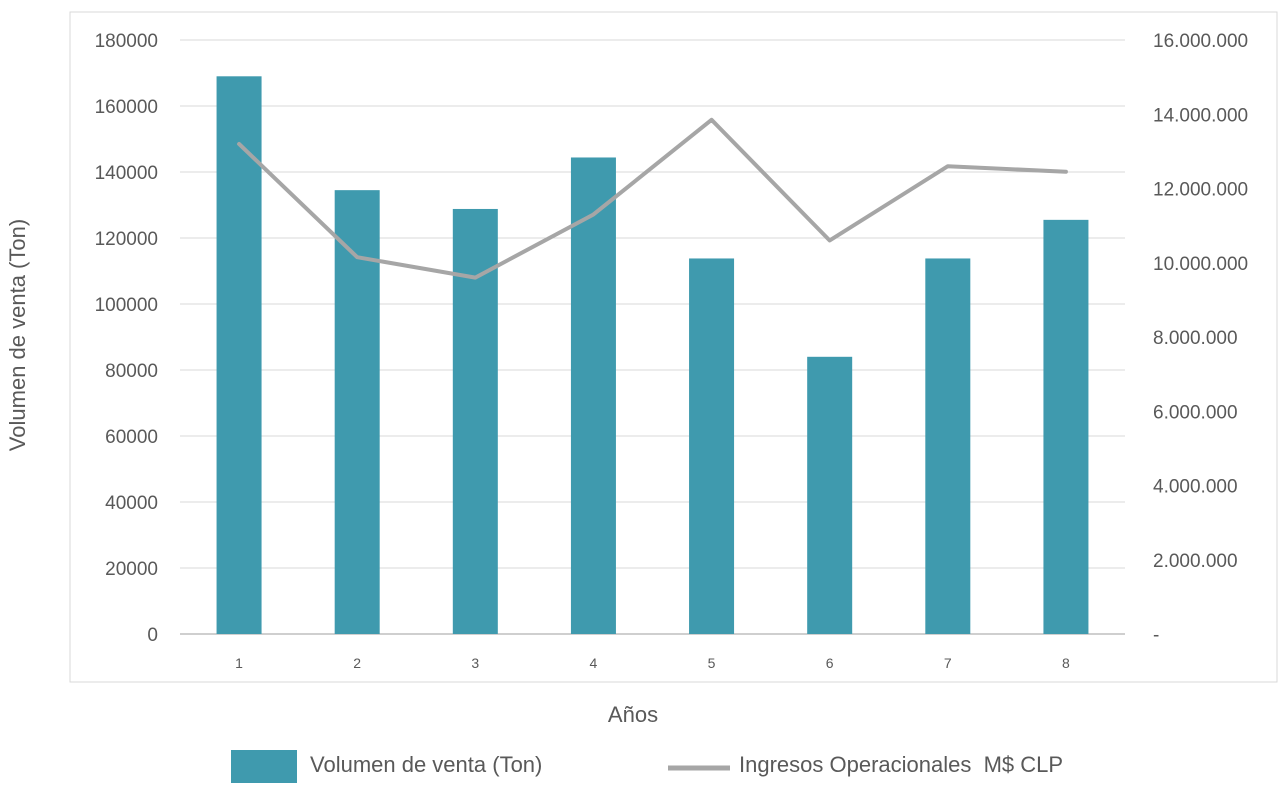 The image size is (1280, 788). What do you see at coordinates (1195, 338) in the screenshot?
I see `right-tick-label: 8.000.000` at bounding box center [1195, 338].